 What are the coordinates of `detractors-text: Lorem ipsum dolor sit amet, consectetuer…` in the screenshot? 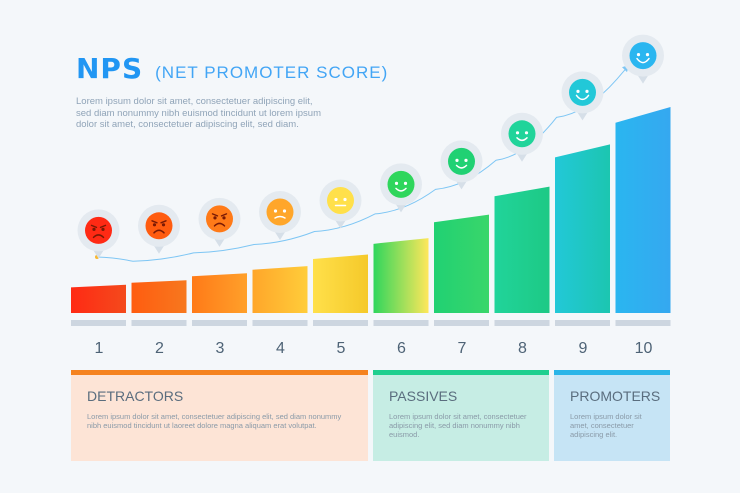 It's located at (214, 421).